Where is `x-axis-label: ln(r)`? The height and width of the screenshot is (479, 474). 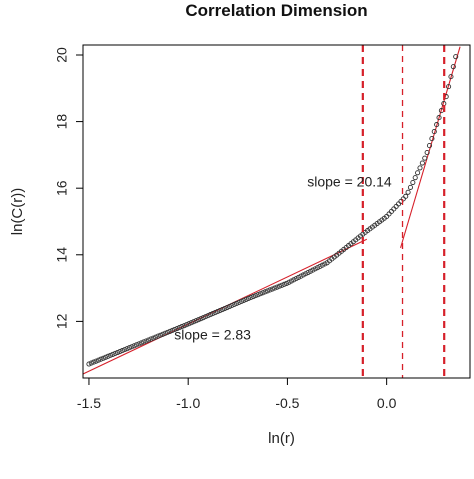
x-axis-label: ln(r) is located at coordinates (281, 438).